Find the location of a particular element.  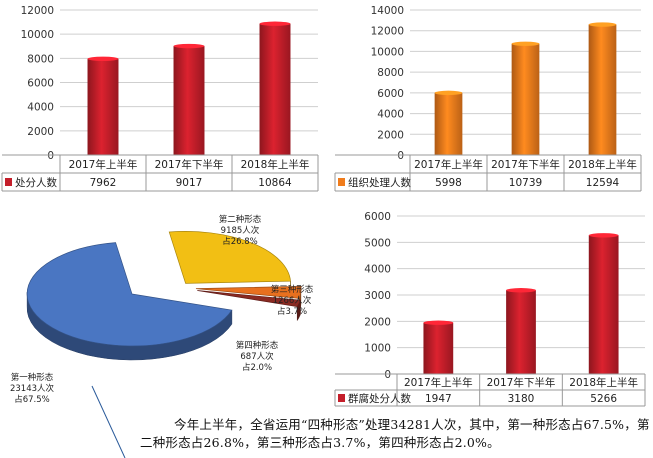

pie-label: 占67.5% is located at coordinates (32, 399).